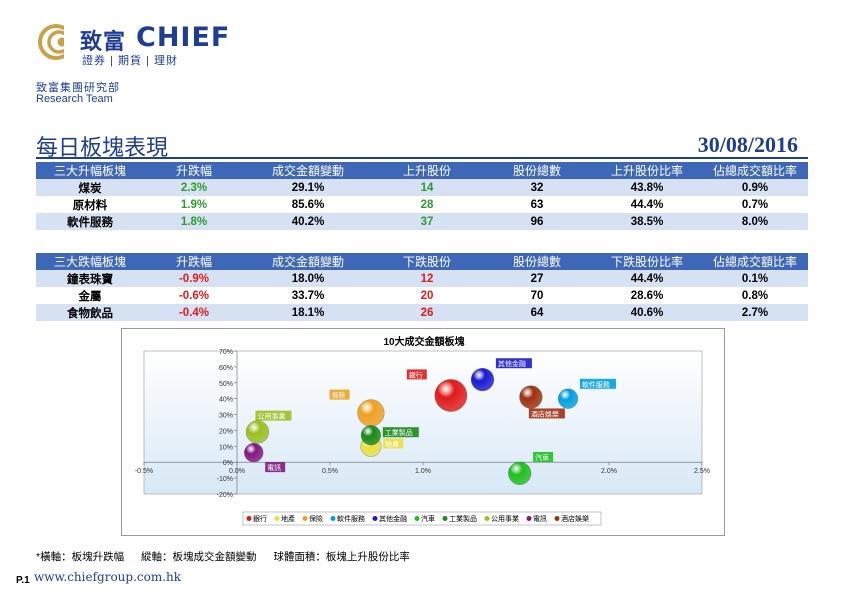  What do you see at coordinates (194, 221) in the screenshot?
I see `change-pct: 1.8%` at bounding box center [194, 221].